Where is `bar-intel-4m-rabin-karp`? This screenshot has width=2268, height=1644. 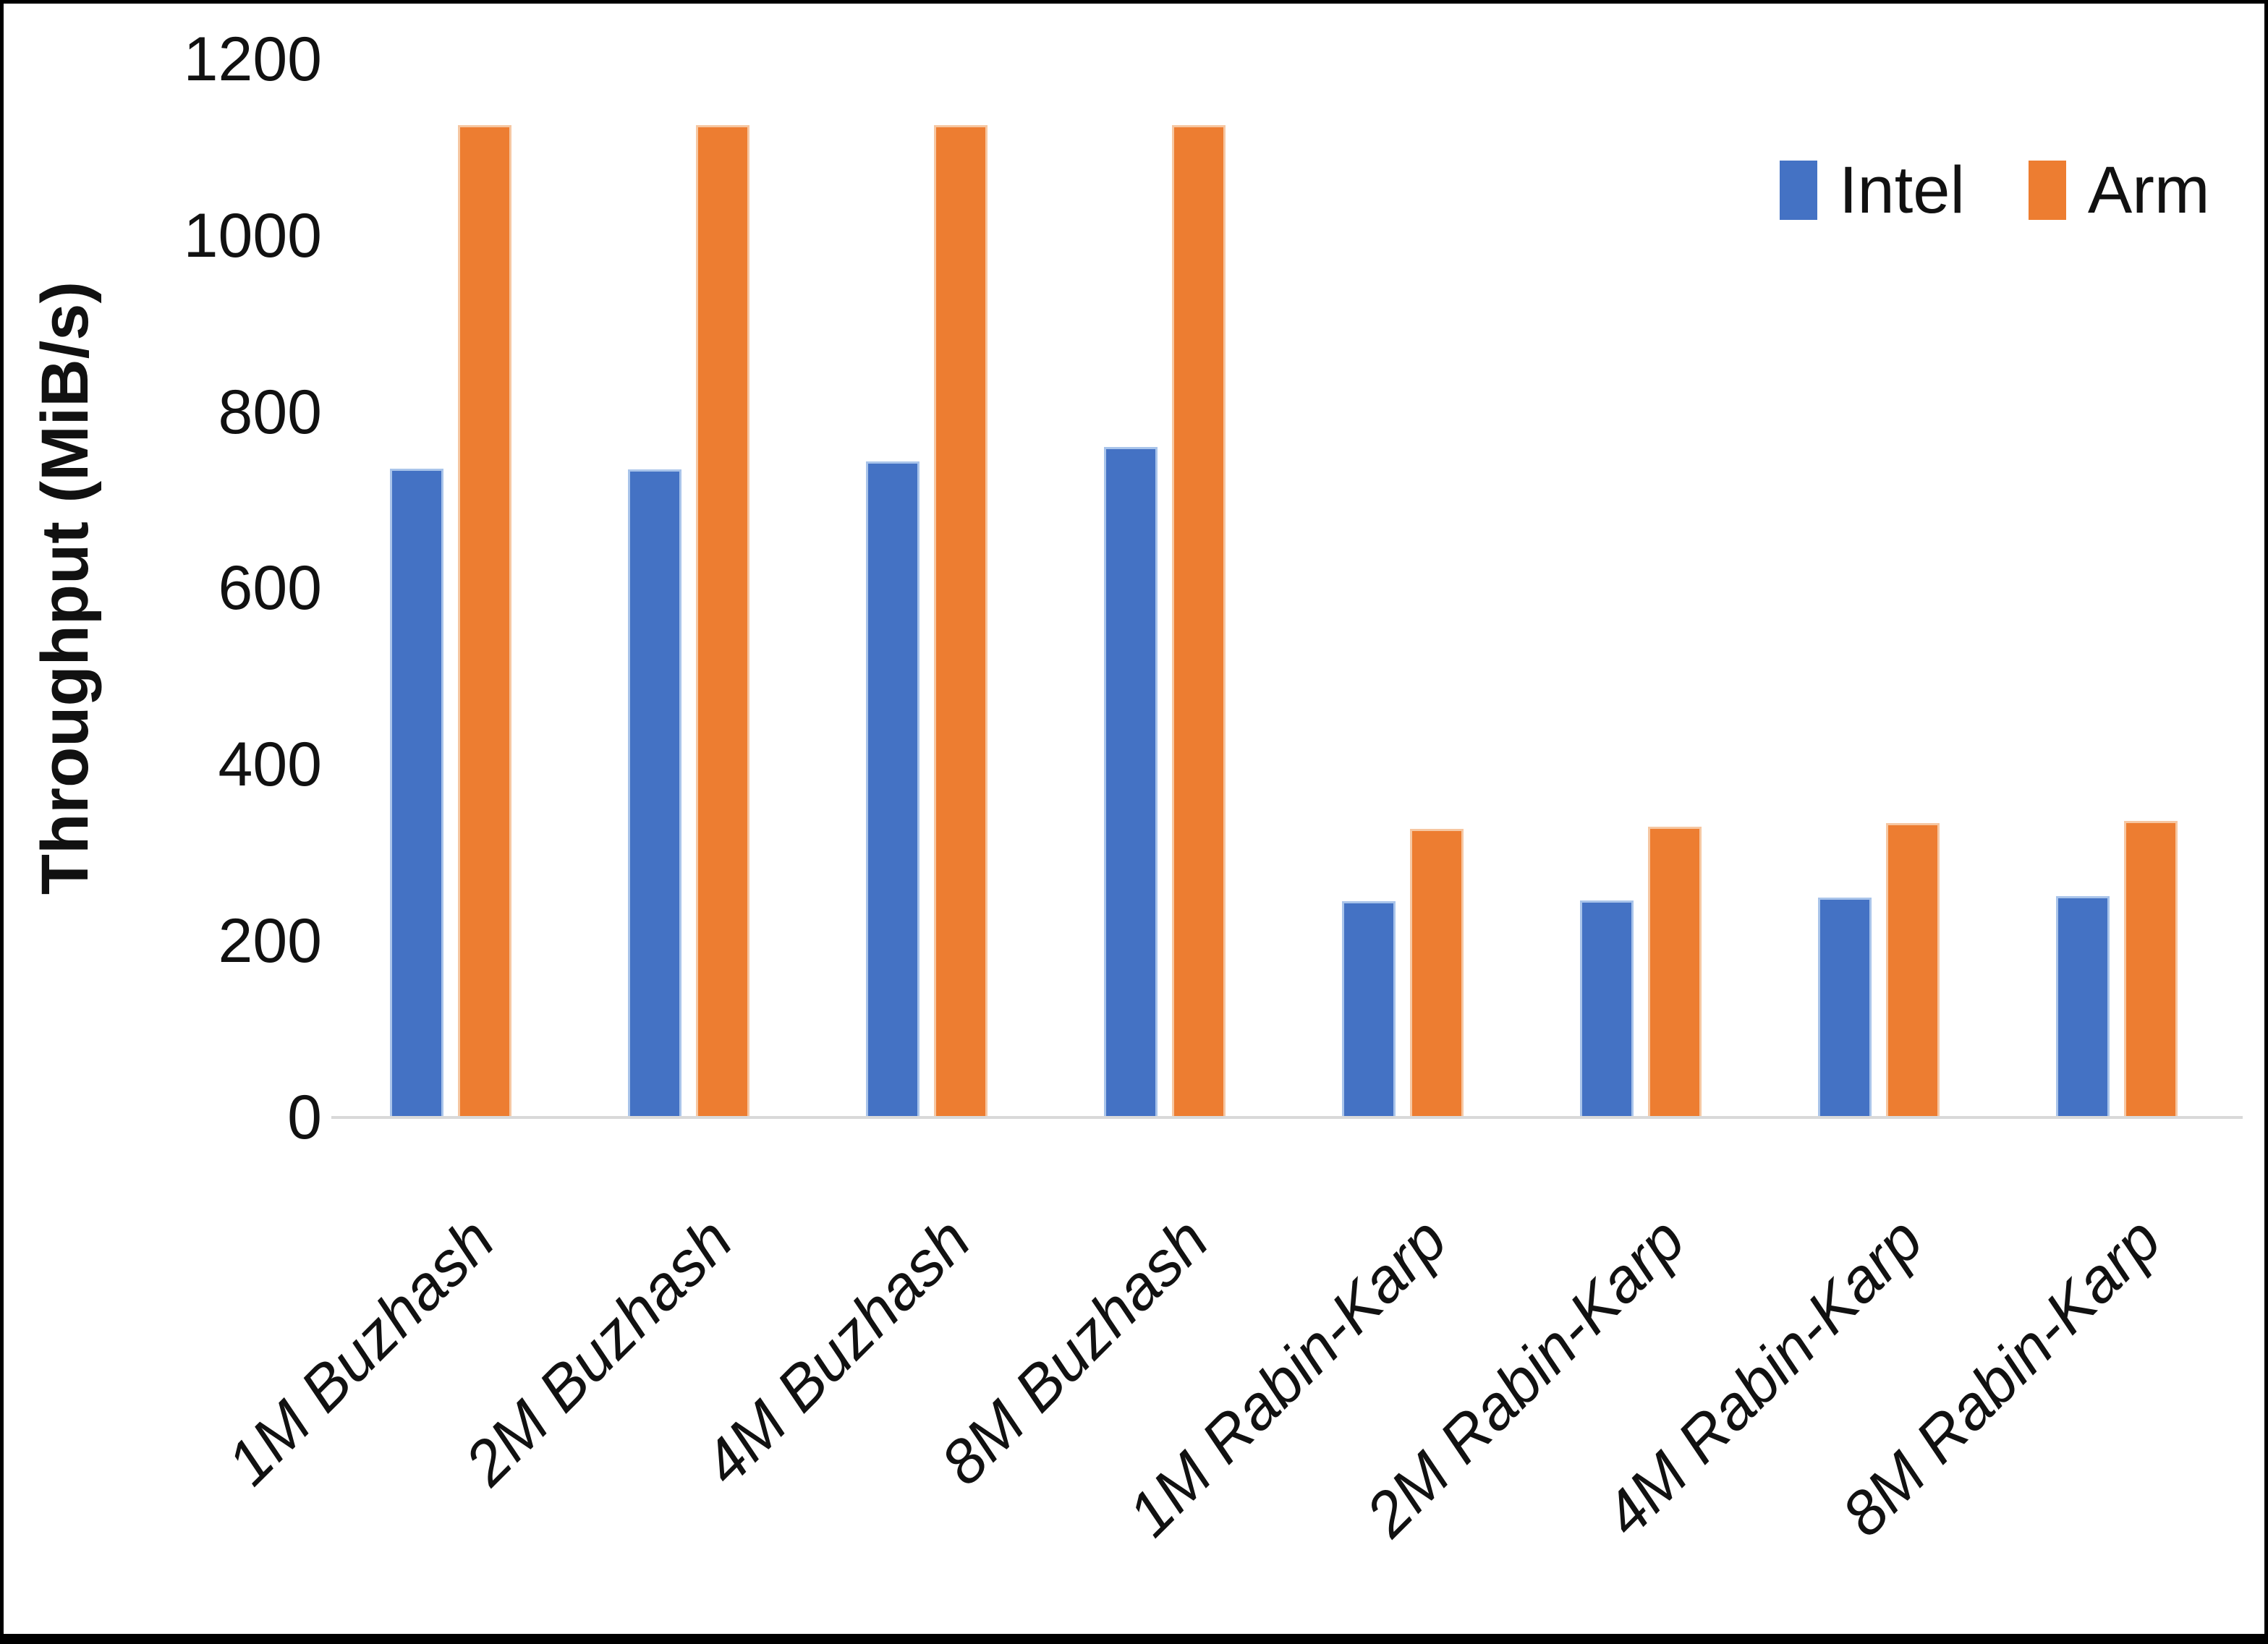
bar-intel-4m-rabin-karp is located at coordinates (1845, 1007).